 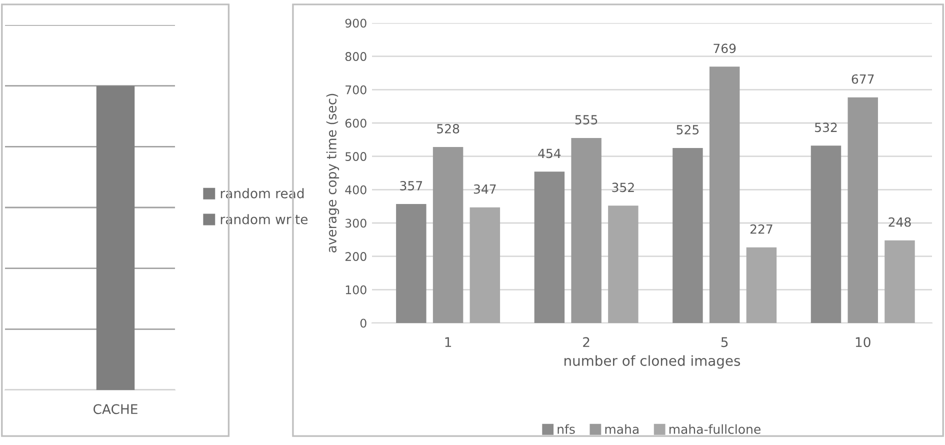 I want to click on y-tick-label: 500, so click(x=356, y=156).